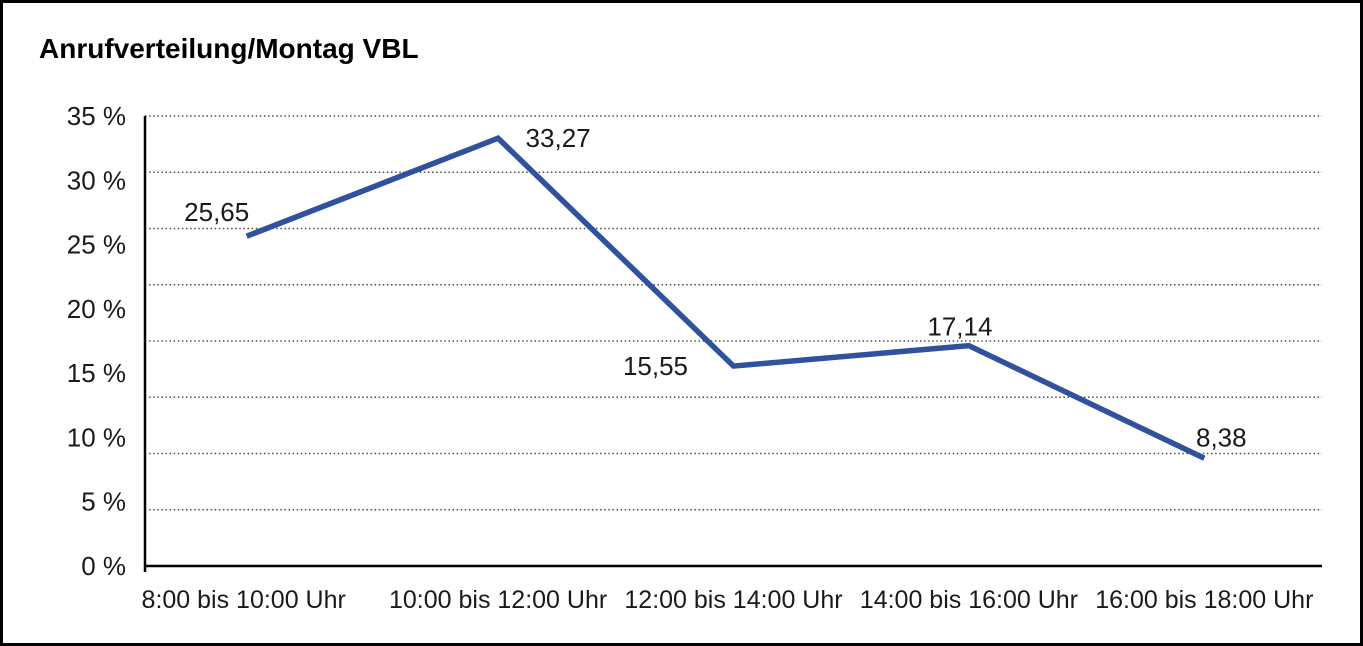 The width and height of the screenshot is (1363, 646). What do you see at coordinates (96, 245) in the screenshot?
I see `y-axis-tick-label: 25 %` at bounding box center [96, 245].